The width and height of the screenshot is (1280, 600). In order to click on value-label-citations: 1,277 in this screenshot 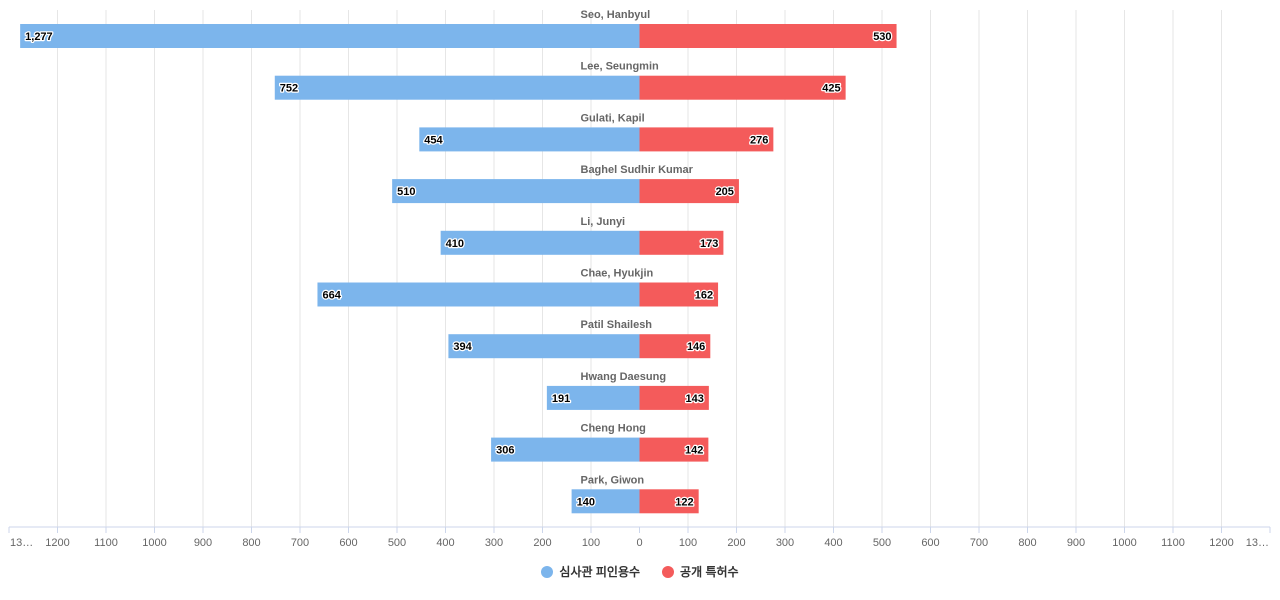, I will do `click(39, 37)`.